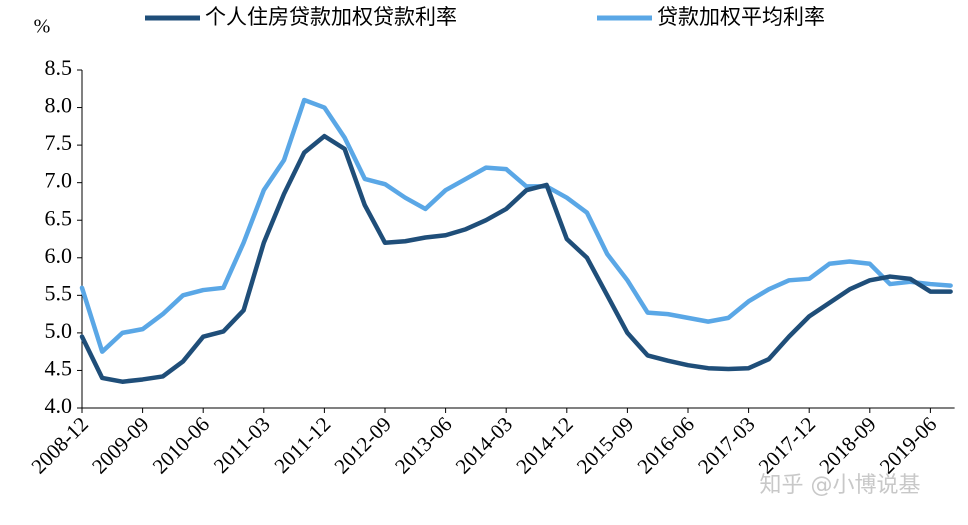  Describe the element at coordinates (59, 445) in the screenshot. I see `x-tick-label: 2008-12` at that location.